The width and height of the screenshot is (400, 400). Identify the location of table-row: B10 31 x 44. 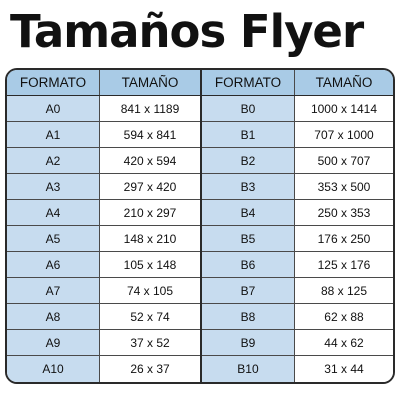
(297, 369).